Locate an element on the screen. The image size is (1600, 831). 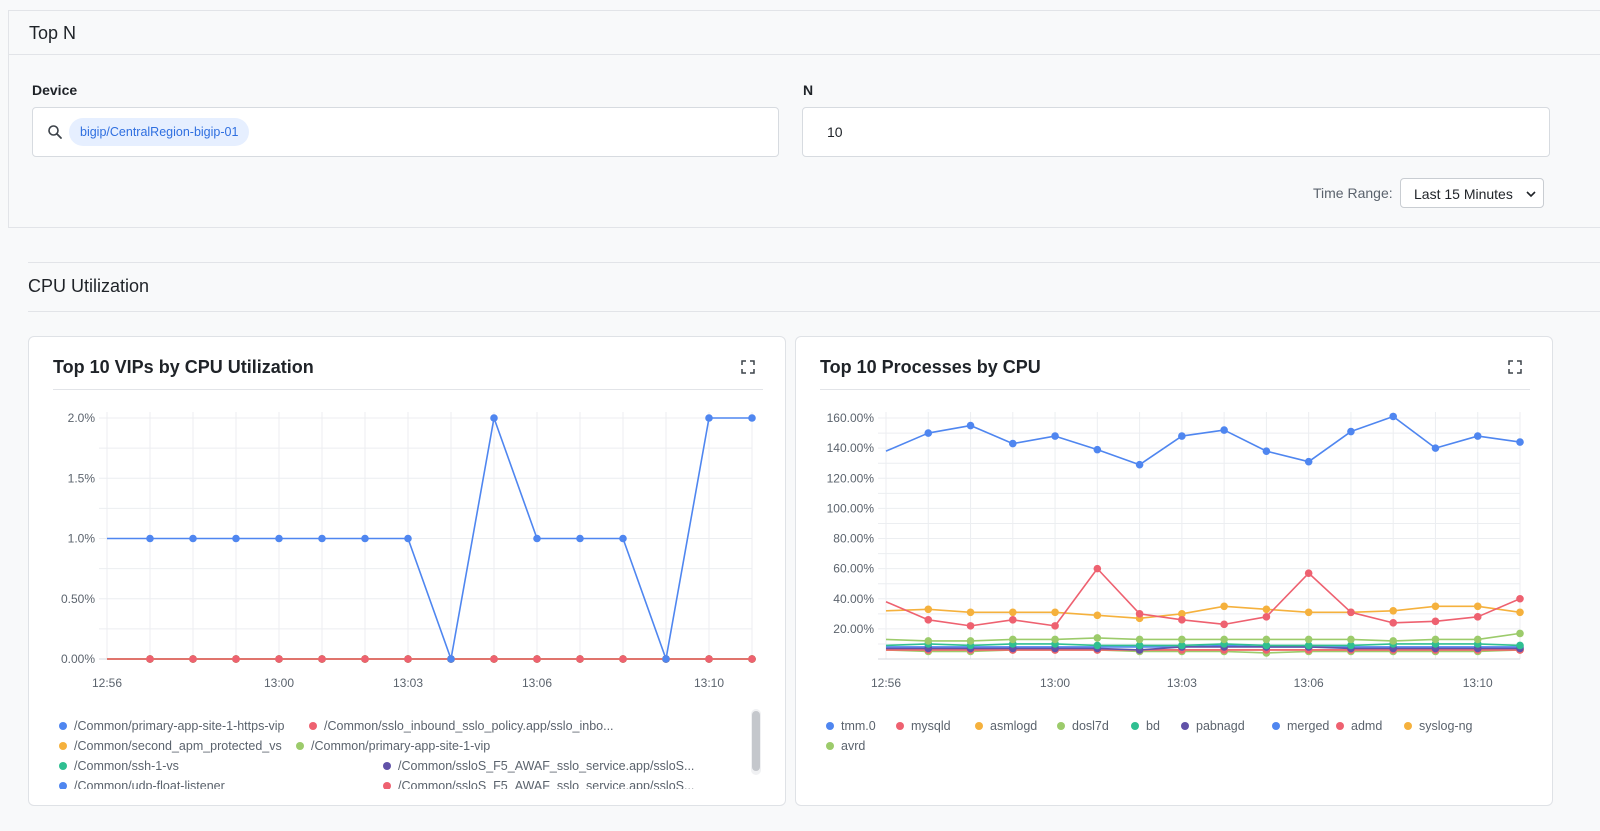
legend-item: /Common/second_apm_protected_vs is located at coordinates (170, 746).